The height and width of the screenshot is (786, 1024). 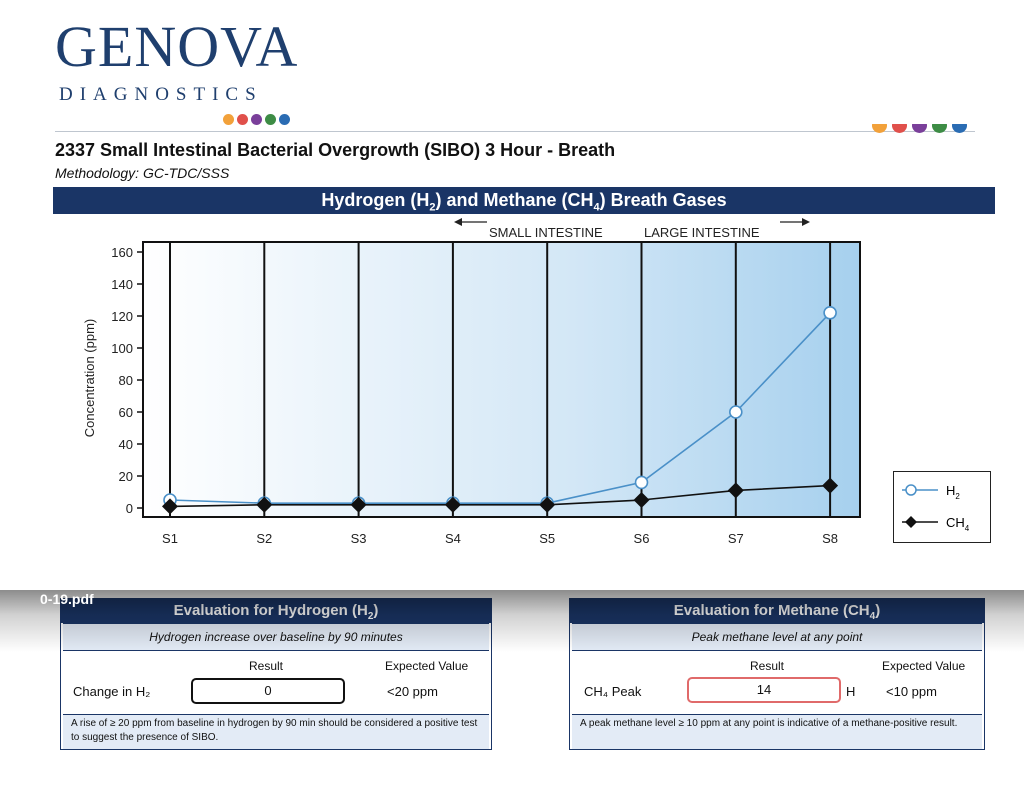 What do you see at coordinates (911, 691) in the screenshot?
I see `methane-expected-value: <10 ppm` at bounding box center [911, 691].